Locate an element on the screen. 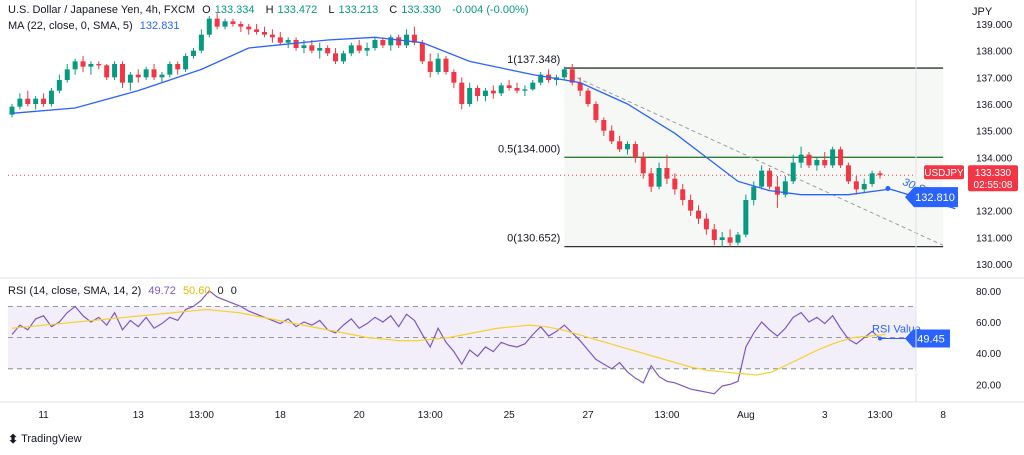 The width and height of the screenshot is (1024, 455). price-tick-label: 135.000 is located at coordinates (994, 132).